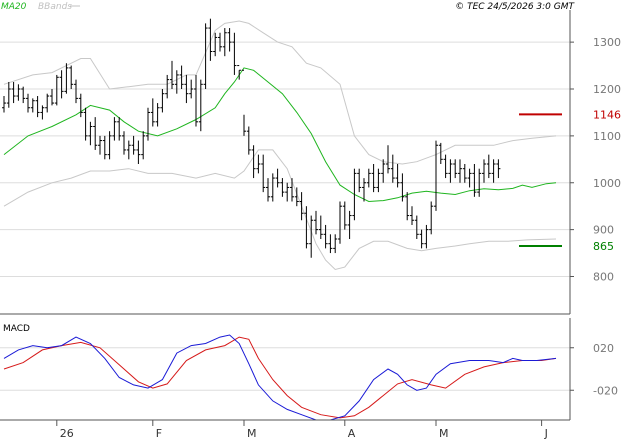 Image resolution: width=627 pixels, height=440 pixels. Describe the element at coordinates (546, 433) in the screenshot. I see `time-tick-label: J` at that location.